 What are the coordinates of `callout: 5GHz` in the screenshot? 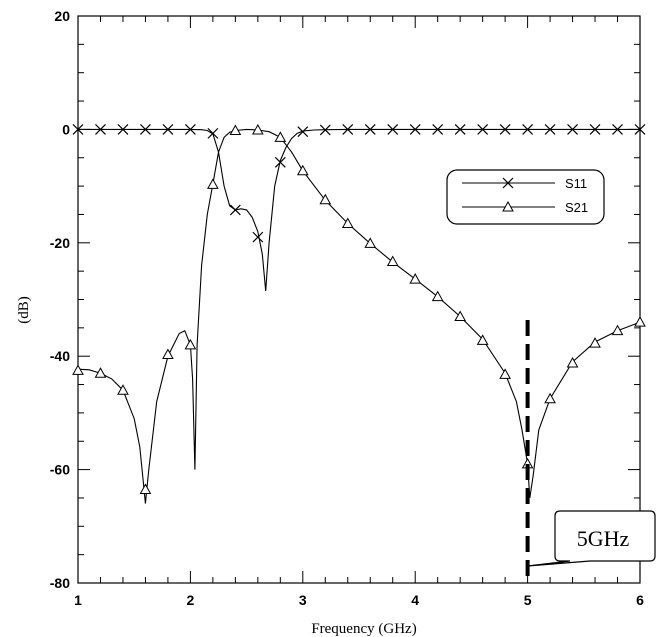 It's located at (591, 538).